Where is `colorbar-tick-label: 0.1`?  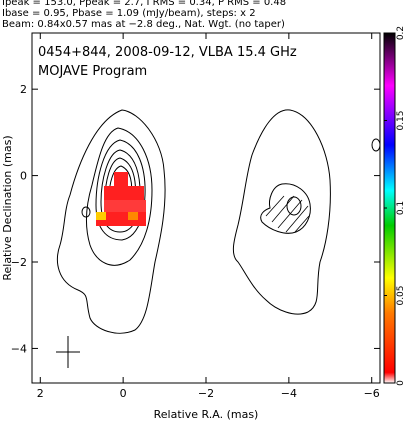
colorbar-tick-label: 0.1 is located at coordinates (401, 208).